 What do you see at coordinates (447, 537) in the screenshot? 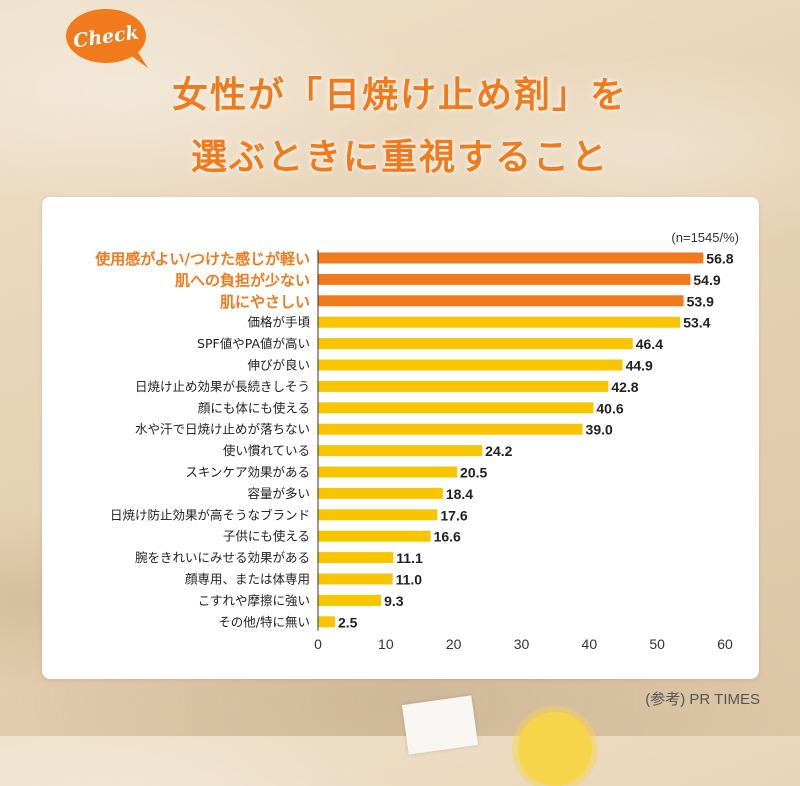
I see `value-label: 16.6` at bounding box center [447, 537].